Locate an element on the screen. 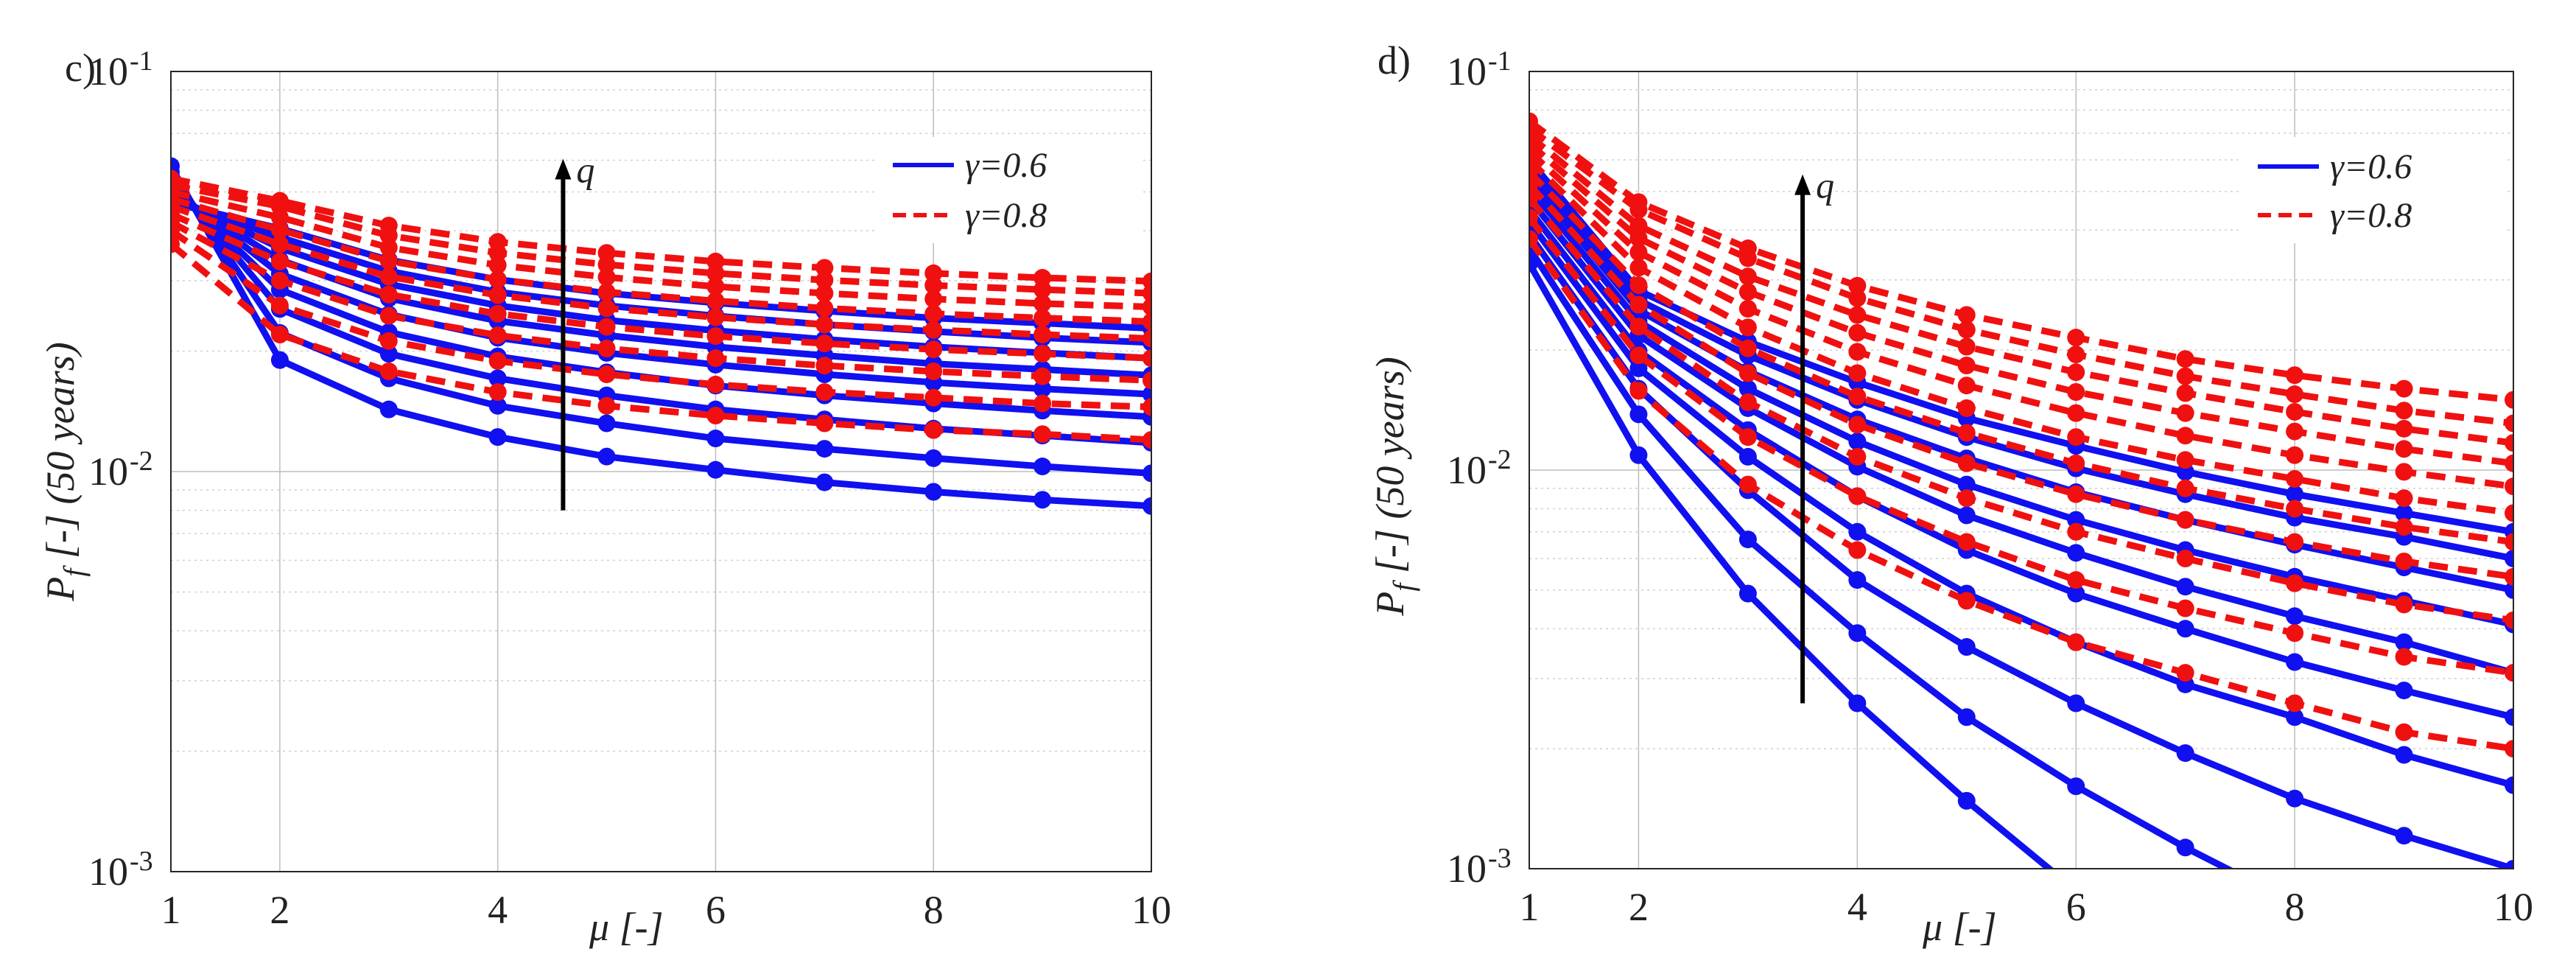  q-arrow-annotation: q is located at coordinates (1814, 435).